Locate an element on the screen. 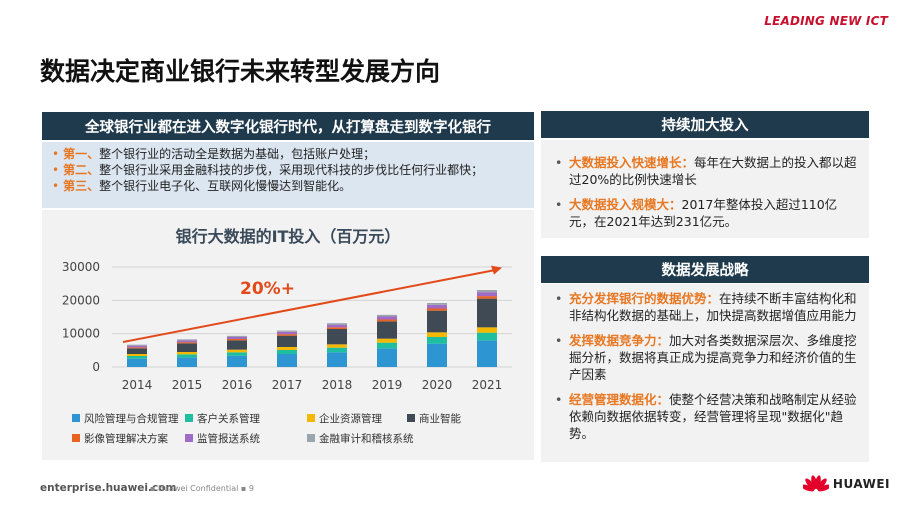  x-tick-label: 2020 is located at coordinates (437, 385).